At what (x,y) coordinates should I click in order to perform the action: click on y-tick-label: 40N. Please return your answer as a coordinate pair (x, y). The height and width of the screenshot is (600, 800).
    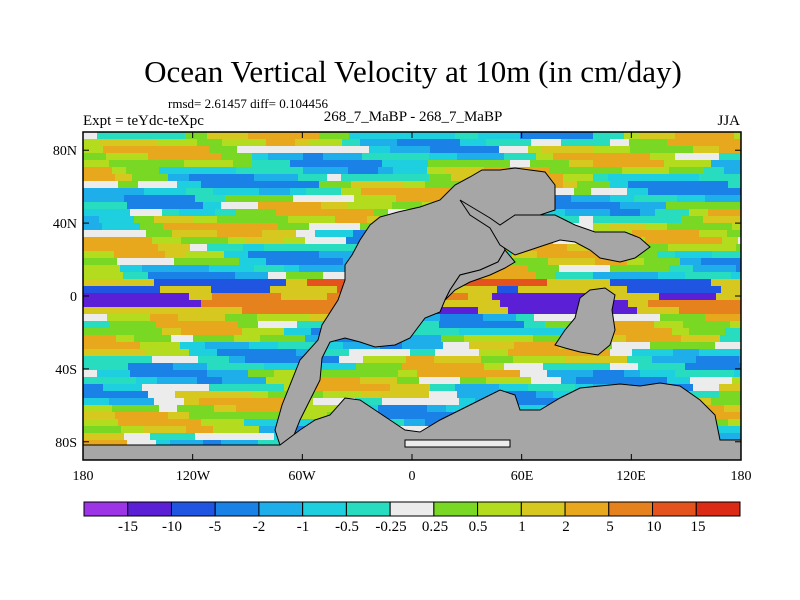
    Looking at the image, I should click on (65, 224).